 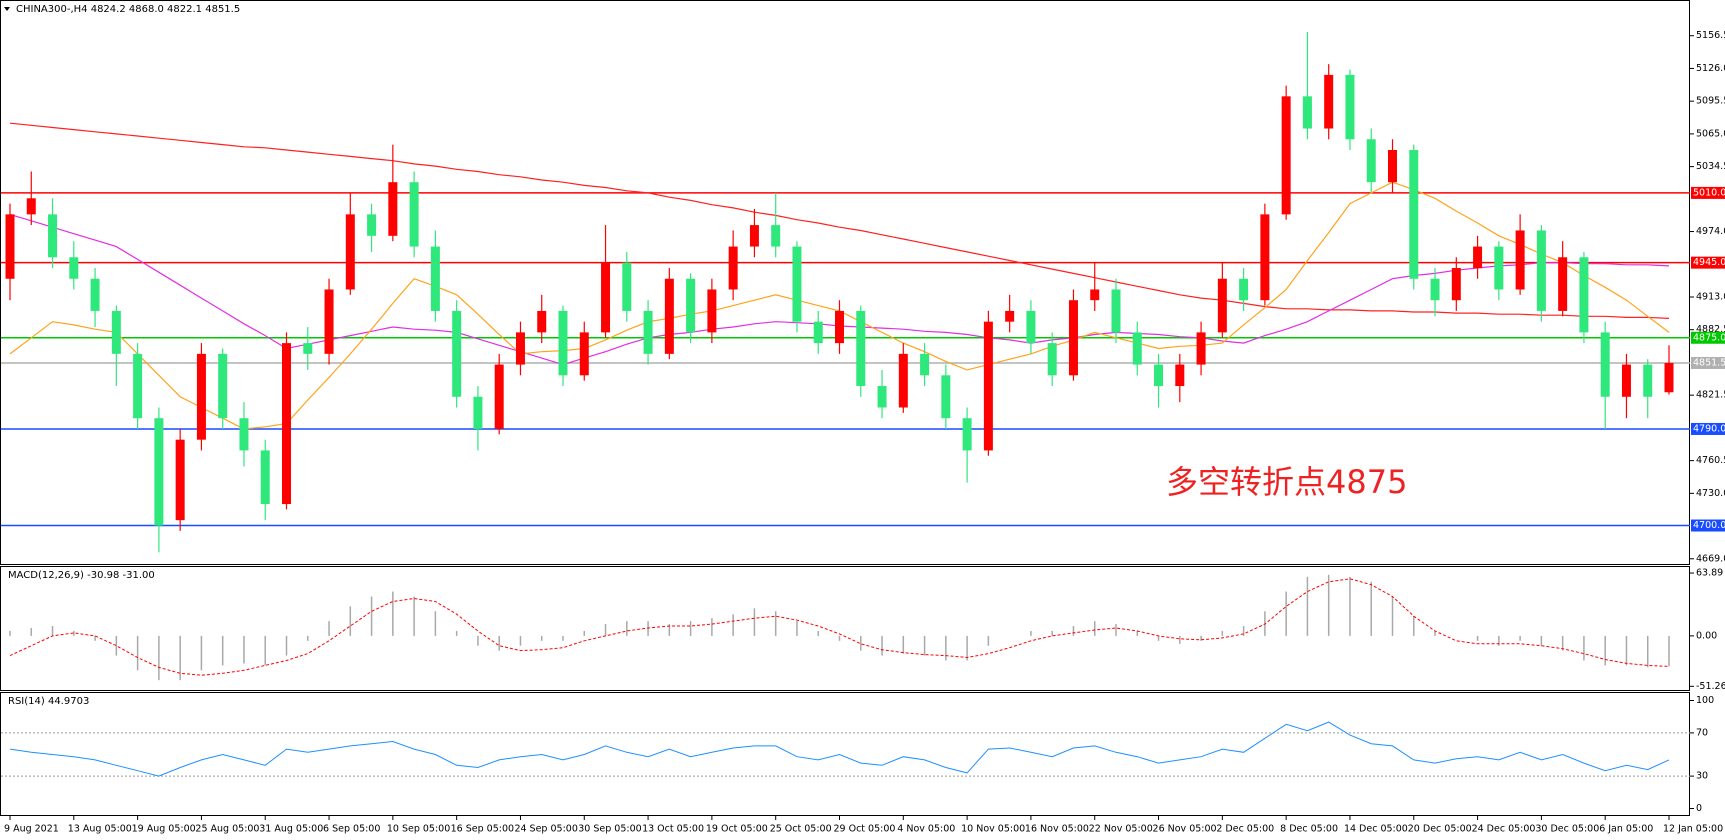 I want to click on macd-title: MACD(12,26,9) -30.98 -31.00, so click(x=81, y=575).